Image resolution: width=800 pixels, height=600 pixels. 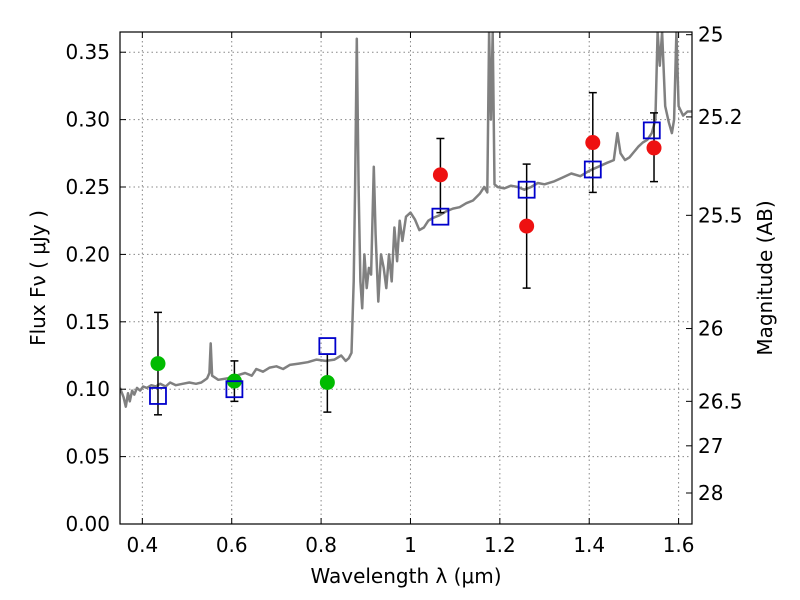 What do you see at coordinates (710, 35) in the screenshot?
I see `mag-tick-label: 25` at bounding box center [710, 35].